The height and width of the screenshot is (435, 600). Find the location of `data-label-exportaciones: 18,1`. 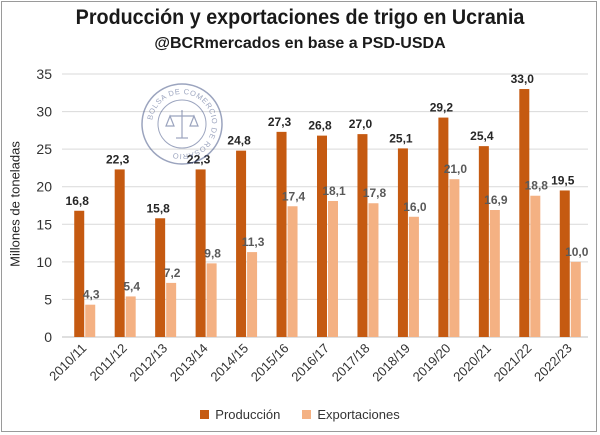

data-label-exportaciones: 18,1 is located at coordinates (334, 191).